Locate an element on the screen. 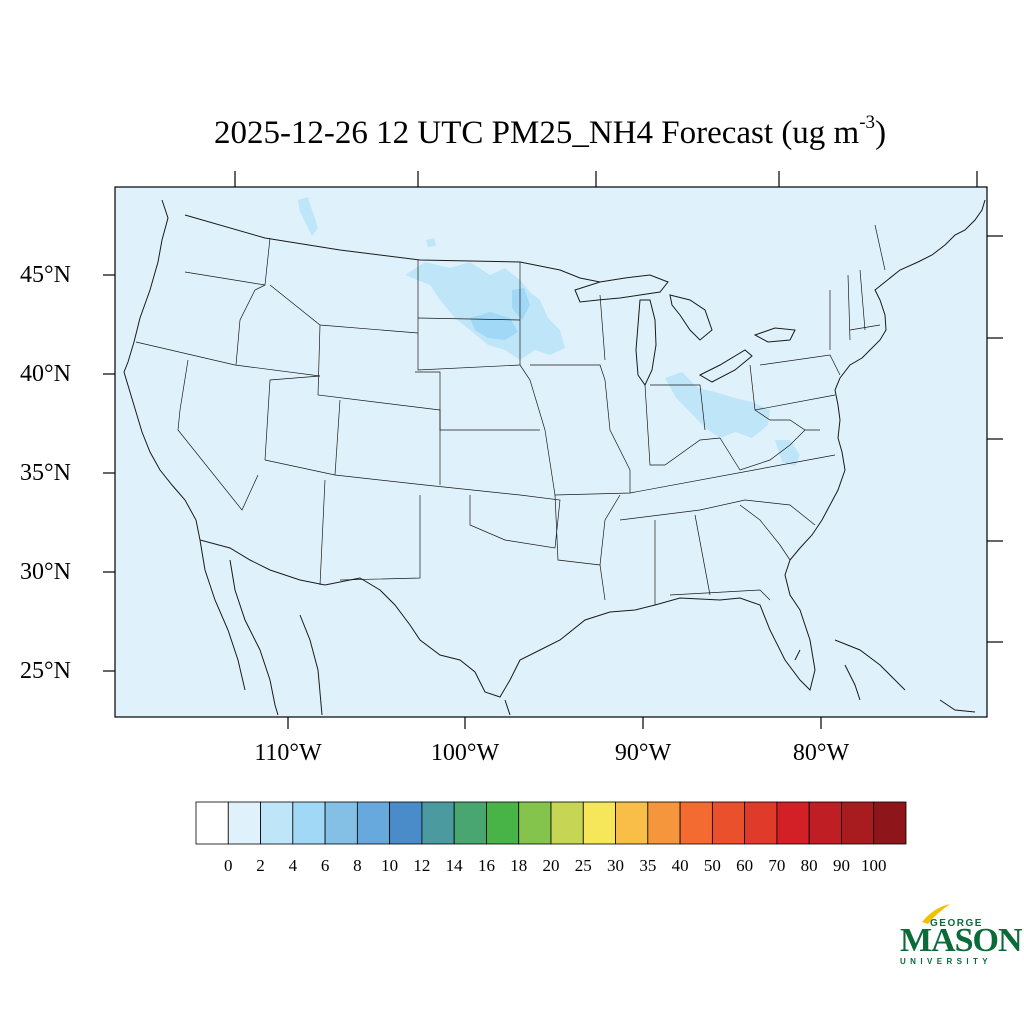 Image resolution: width=1024 pixels, height=1024 pixels. logo-university: UNIVERSITY is located at coordinates (946, 961).